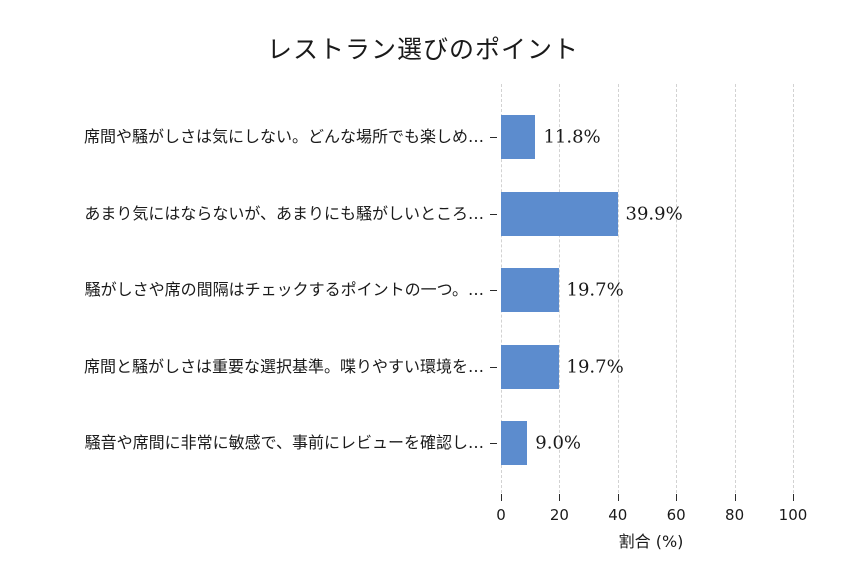 Image resolution: width=846 pixels, height=588 pixels. What do you see at coordinates (654, 213) in the screenshot?
I see `bar-value-label: 39.9%` at bounding box center [654, 213].